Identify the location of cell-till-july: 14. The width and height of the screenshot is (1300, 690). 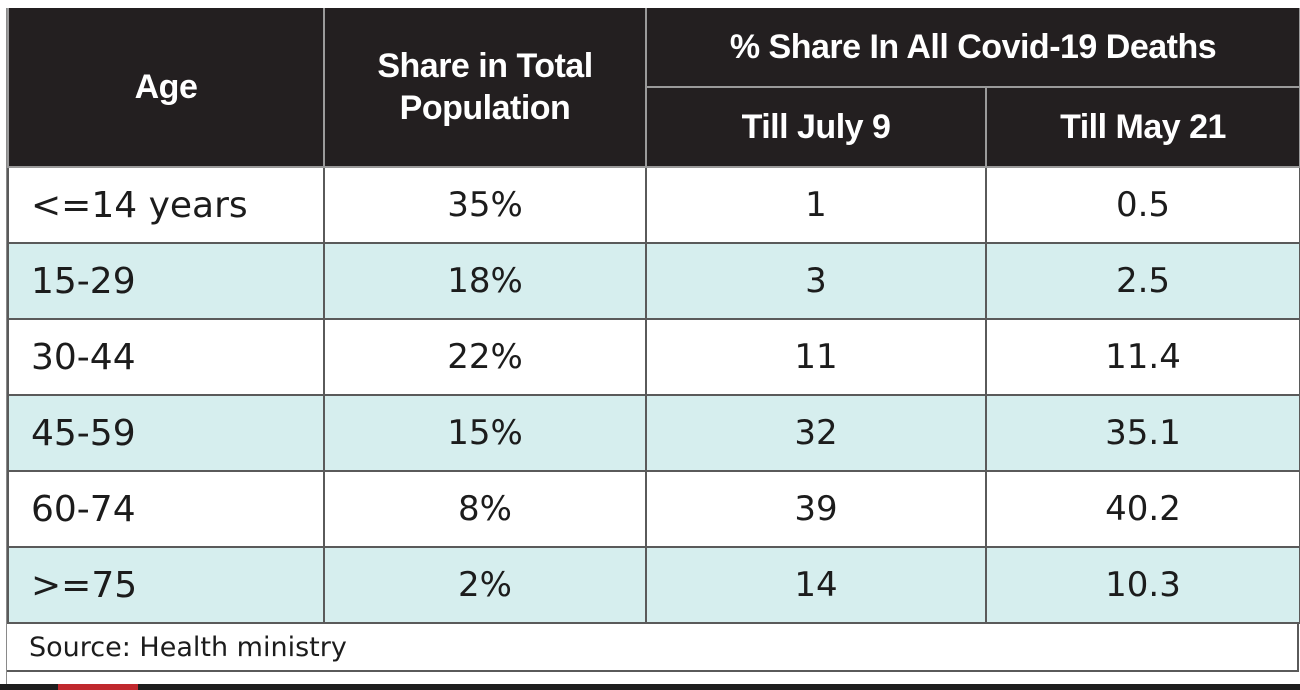
(816, 585).